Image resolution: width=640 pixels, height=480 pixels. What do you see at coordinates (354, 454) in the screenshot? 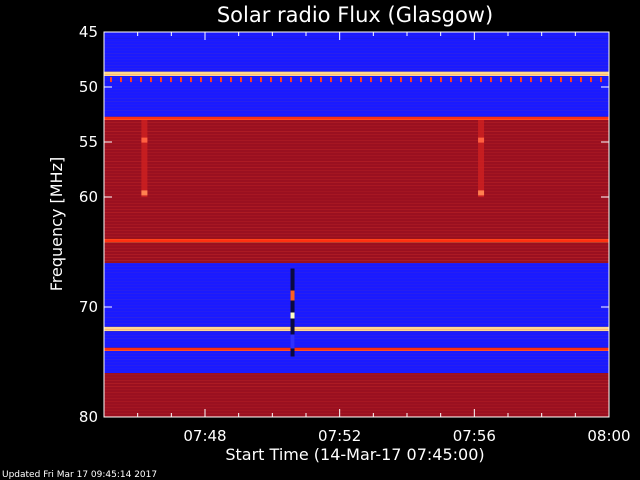
I see `x-axis-label: Start Time (14-Mar-17 07:45:00)` at bounding box center [354, 454].